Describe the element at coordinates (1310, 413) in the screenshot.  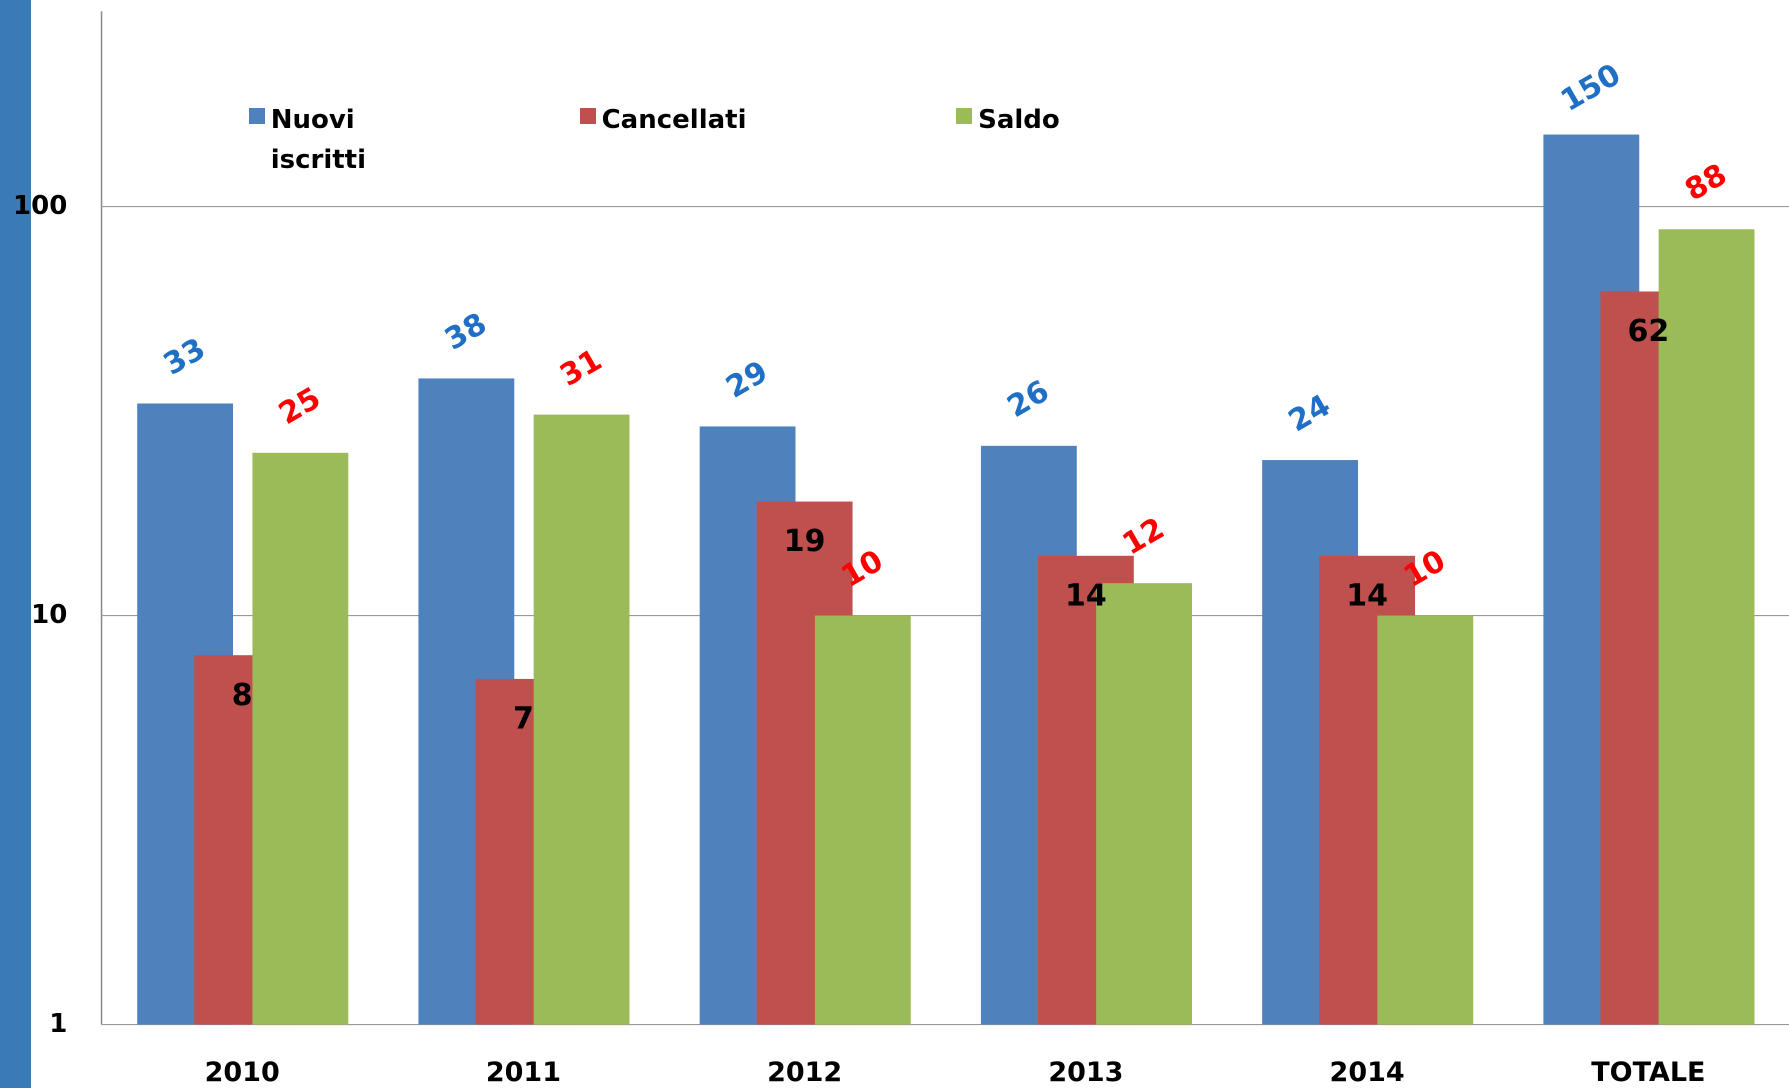
I see `data-label: 24` at that location.